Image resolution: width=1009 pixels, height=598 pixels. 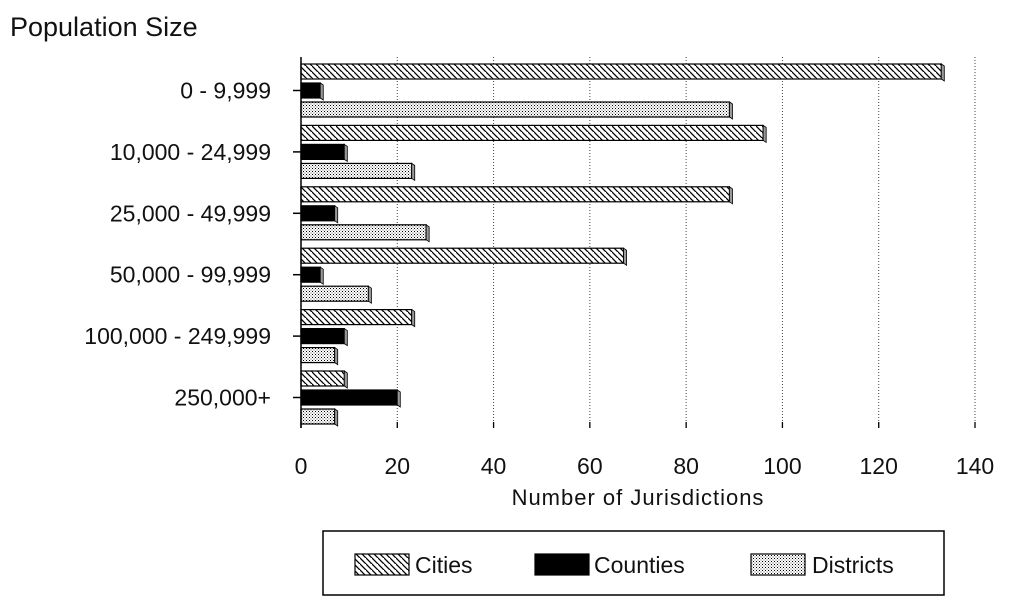 I want to click on legend-swatch-counties, so click(x=562, y=564).